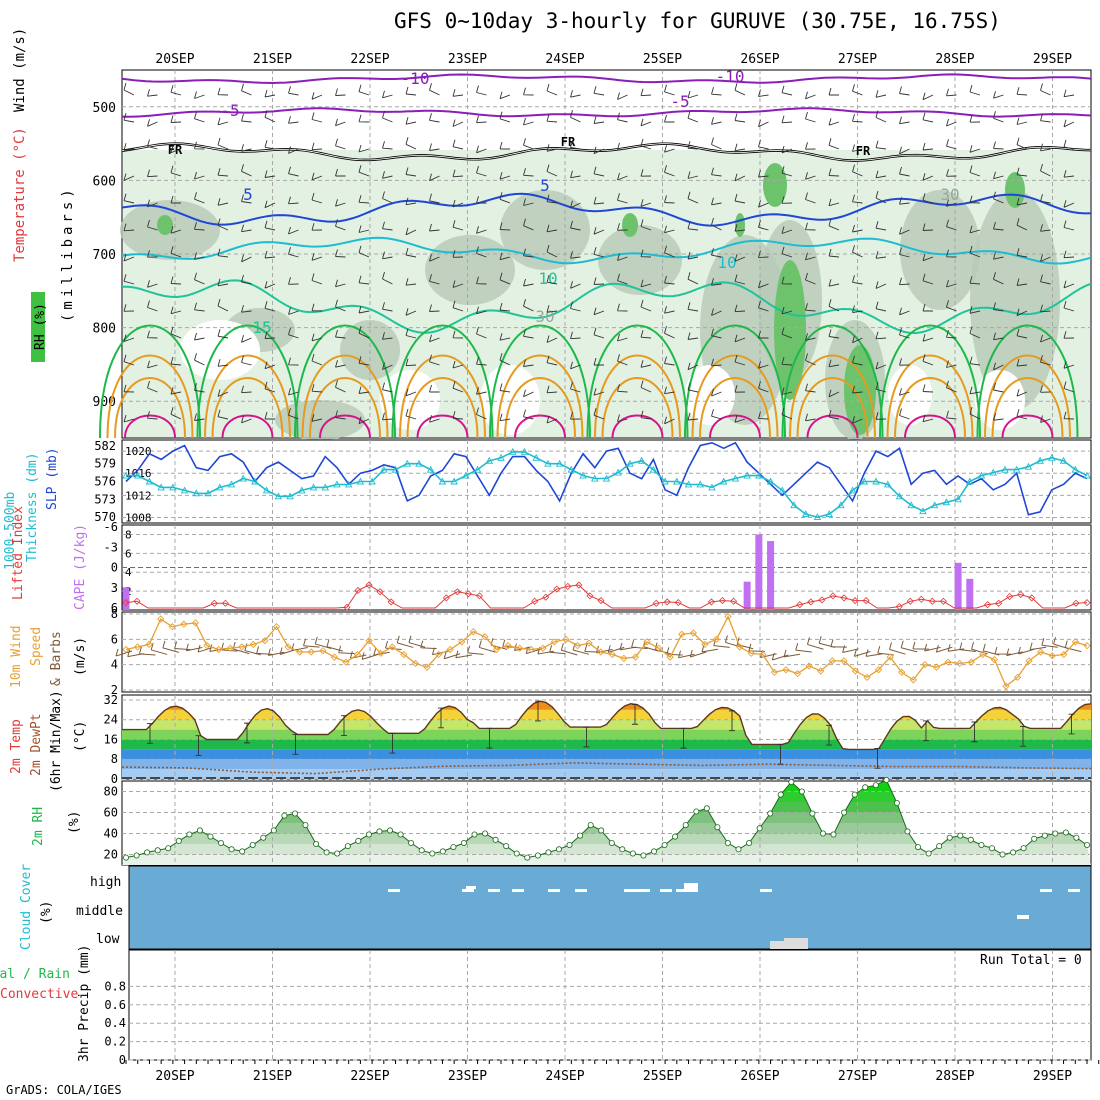  I want to click on contour-label: FR, so click(863, 151).